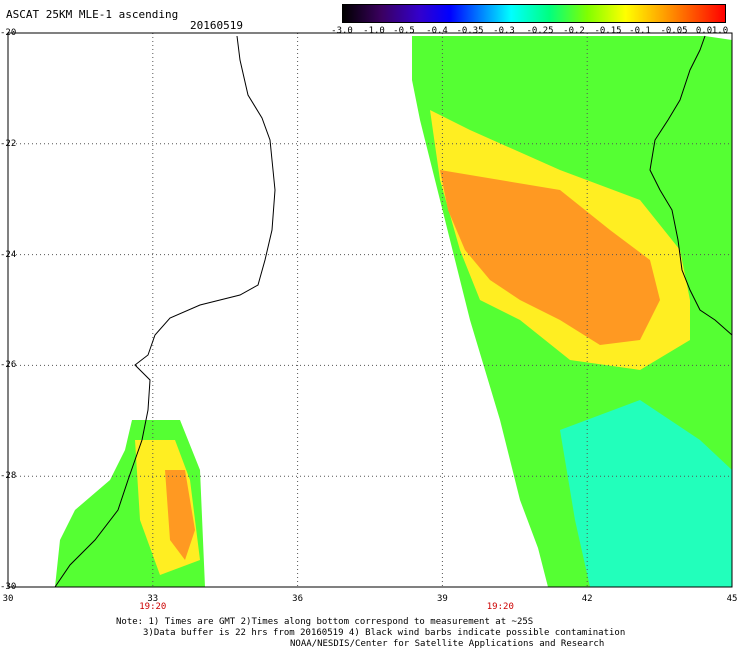  What do you see at coordinates (640, 31) in the screenshot?
I see `colorbar-tick-label: -0.1` at bounding box center [640, 31].